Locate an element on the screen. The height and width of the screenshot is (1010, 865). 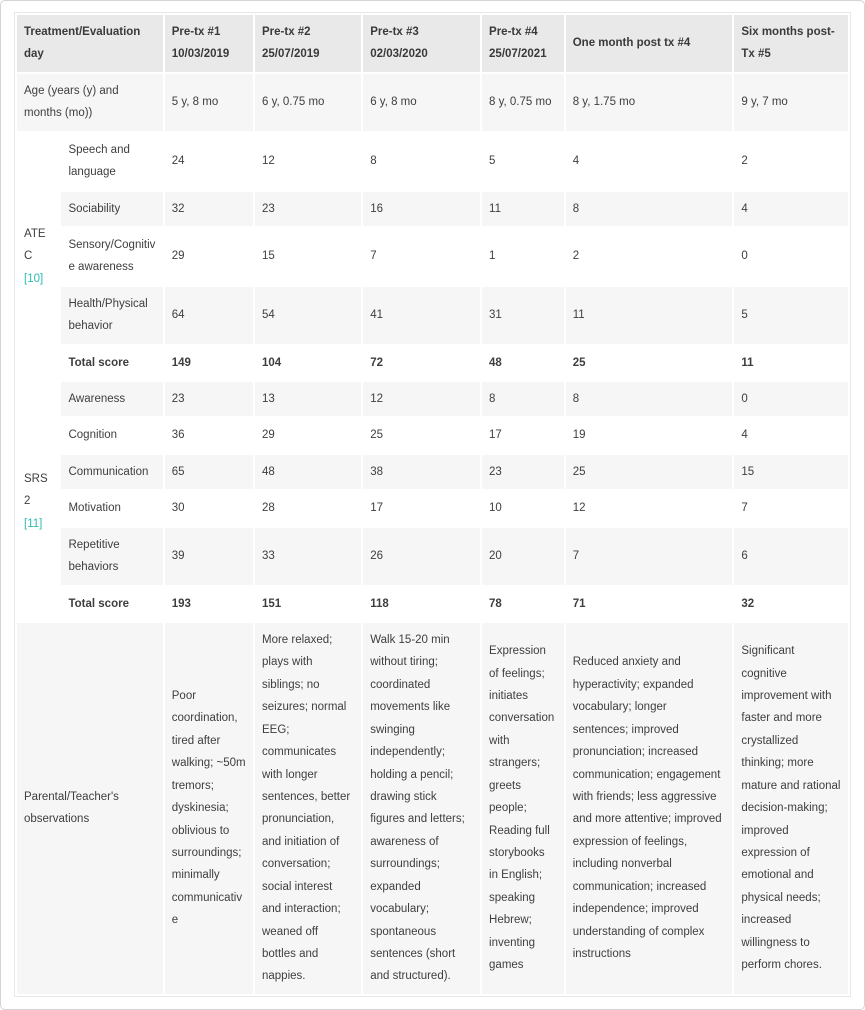
age-value: 8 y, 1.75 mo is located at coordinates (649, 102).